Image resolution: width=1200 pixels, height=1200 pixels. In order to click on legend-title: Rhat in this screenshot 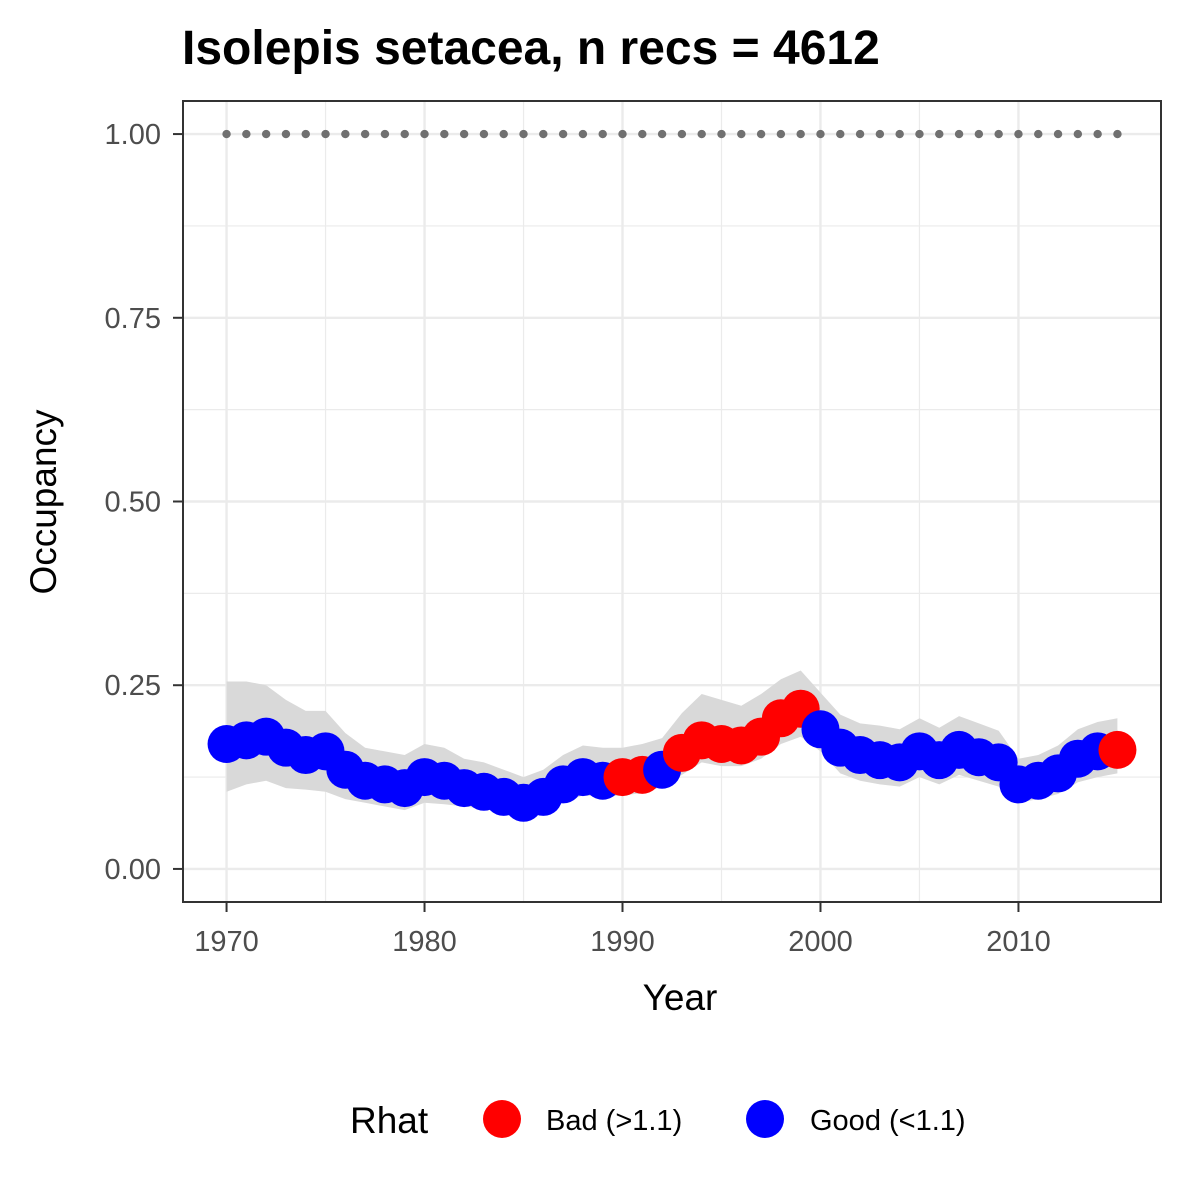, I will do `click(389, 1120)`.